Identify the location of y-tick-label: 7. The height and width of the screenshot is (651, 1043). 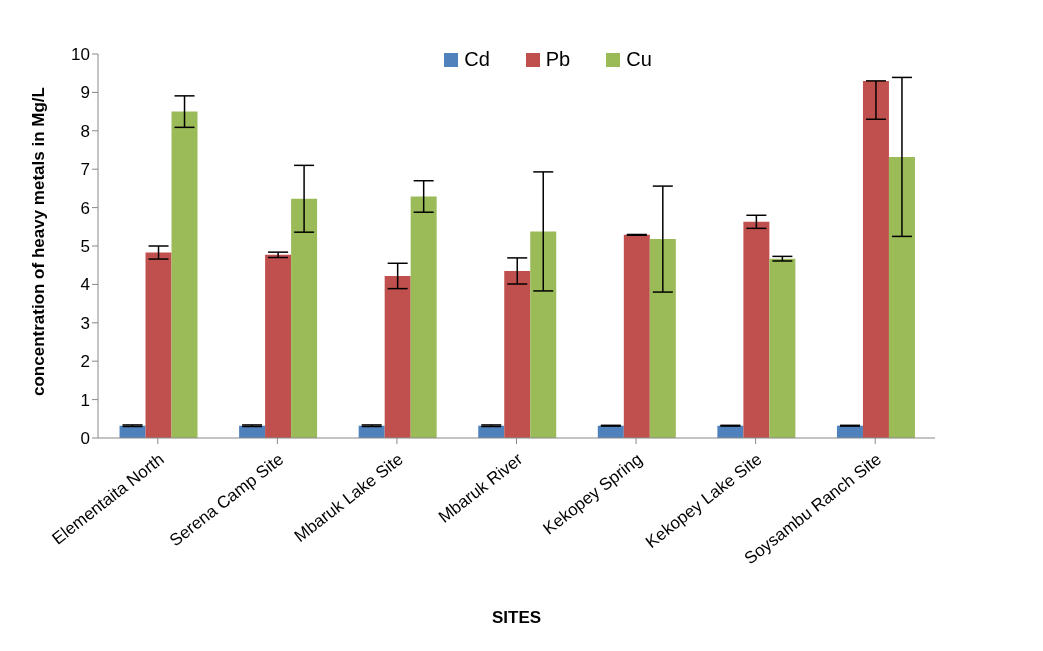
(85, 170).